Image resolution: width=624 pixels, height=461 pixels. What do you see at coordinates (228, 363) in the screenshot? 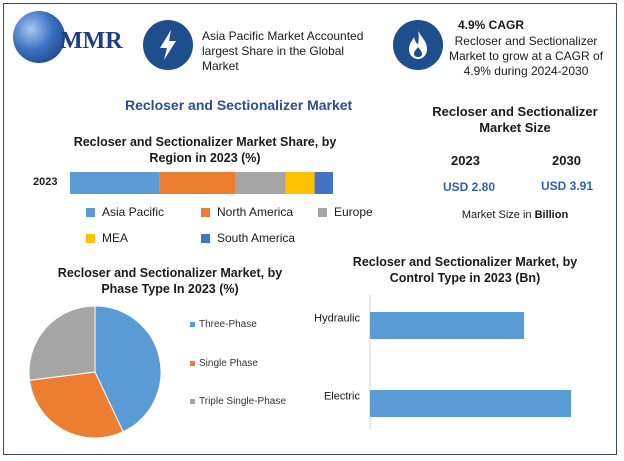
I see `pie-legend-label: Single Phase` at bounding box center [228, 363].